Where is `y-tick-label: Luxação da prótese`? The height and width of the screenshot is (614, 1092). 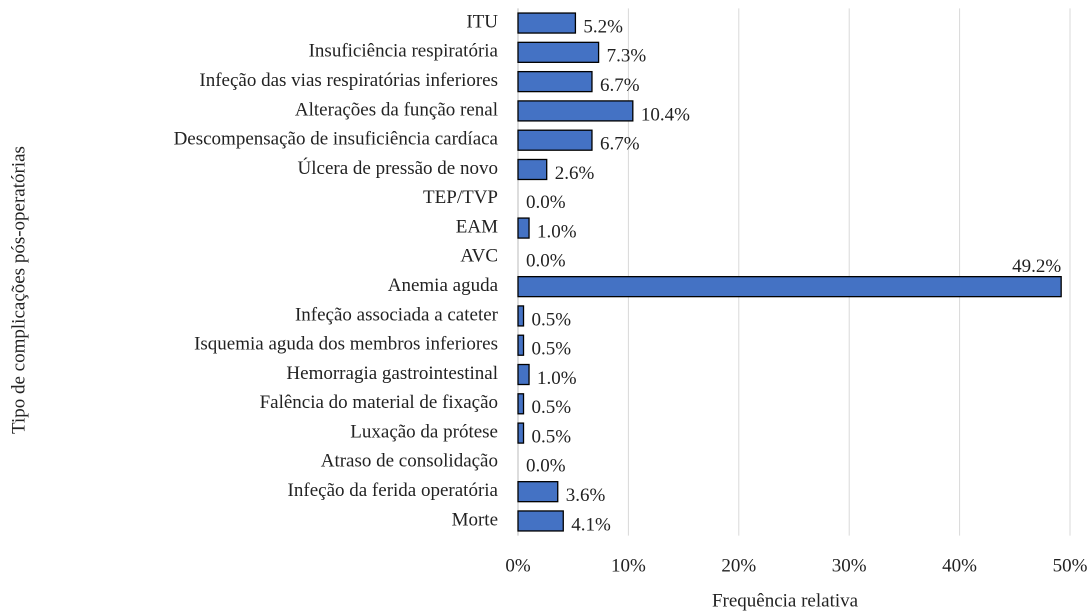
y-tick-label: Luxação da prótese is located at coordinates (424, 431).